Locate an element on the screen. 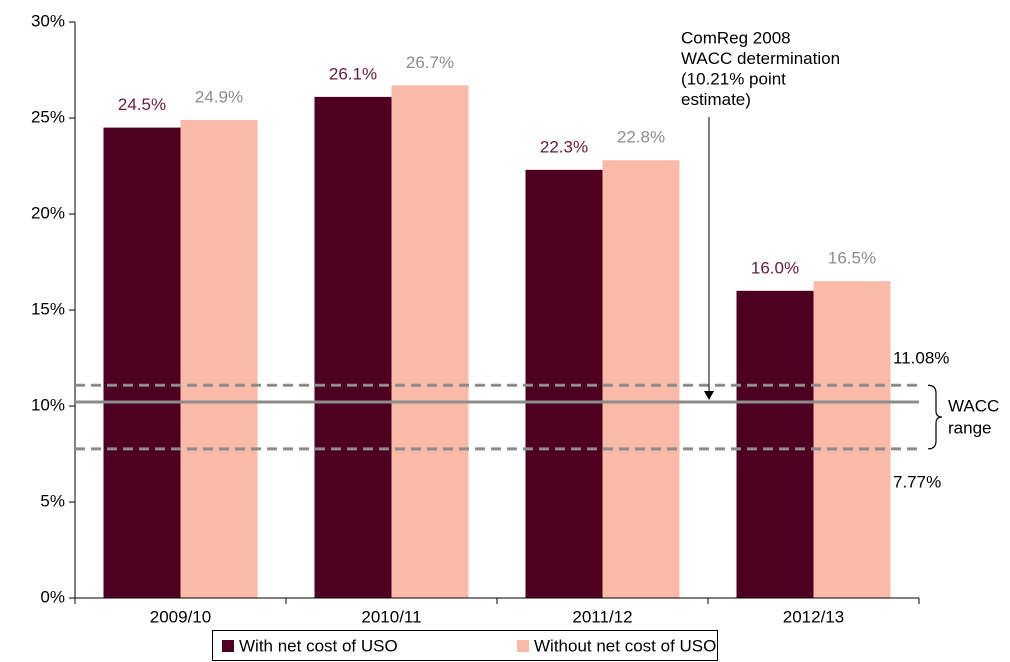  y-tick-label: 0% is located at coordinates (52, 596).